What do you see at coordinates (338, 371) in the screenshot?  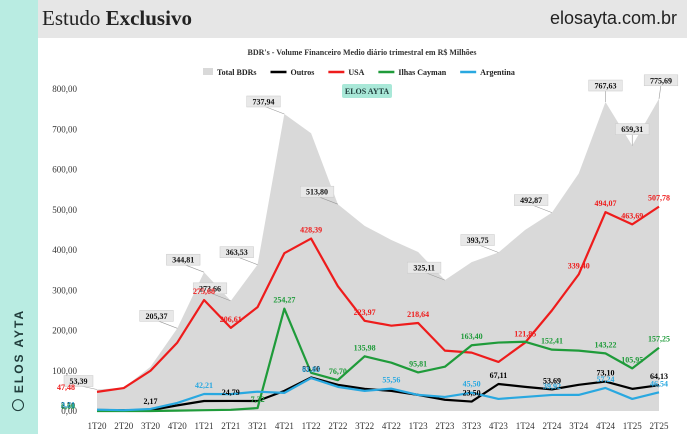 I see `ilhas-cayman-data-label: 76,70` at bounding box center [338, 371].